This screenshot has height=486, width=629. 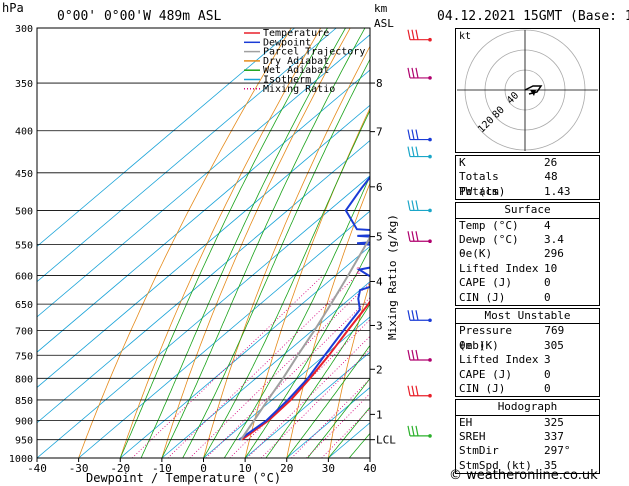 What do you see at coordinates (527, 317) in the screenshot?
I see `unstable-title: Most Unstable` at bounding box center [527, 317].